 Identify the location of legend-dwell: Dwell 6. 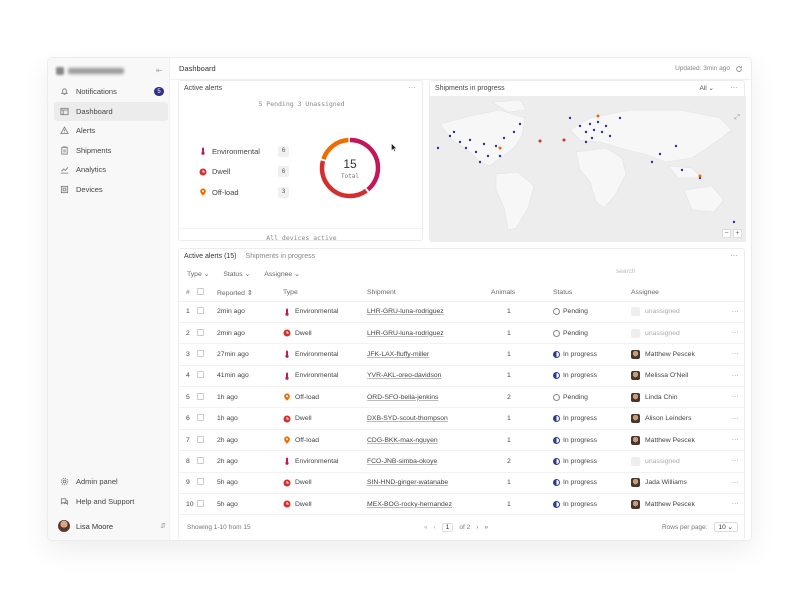
(244, 172).